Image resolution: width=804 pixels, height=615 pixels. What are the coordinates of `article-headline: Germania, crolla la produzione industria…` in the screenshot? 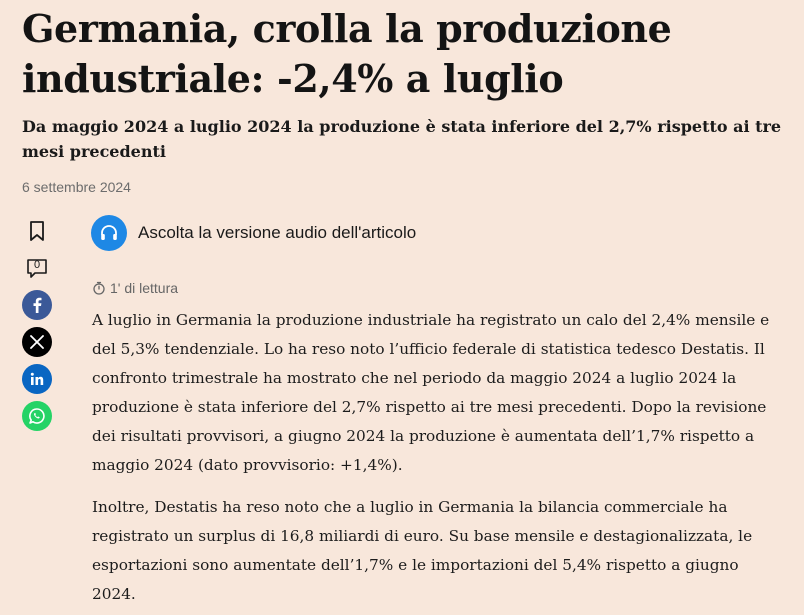 It's located at (347, 53).